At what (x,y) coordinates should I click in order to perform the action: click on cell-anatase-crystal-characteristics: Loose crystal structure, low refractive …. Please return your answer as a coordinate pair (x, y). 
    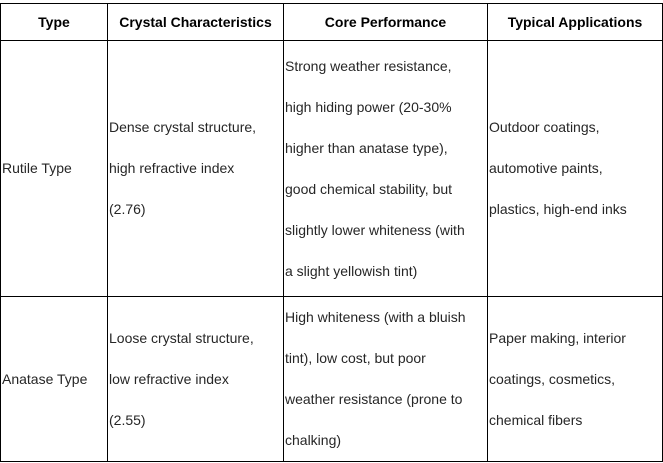
    Looking at the image, I should click on (195, 379).